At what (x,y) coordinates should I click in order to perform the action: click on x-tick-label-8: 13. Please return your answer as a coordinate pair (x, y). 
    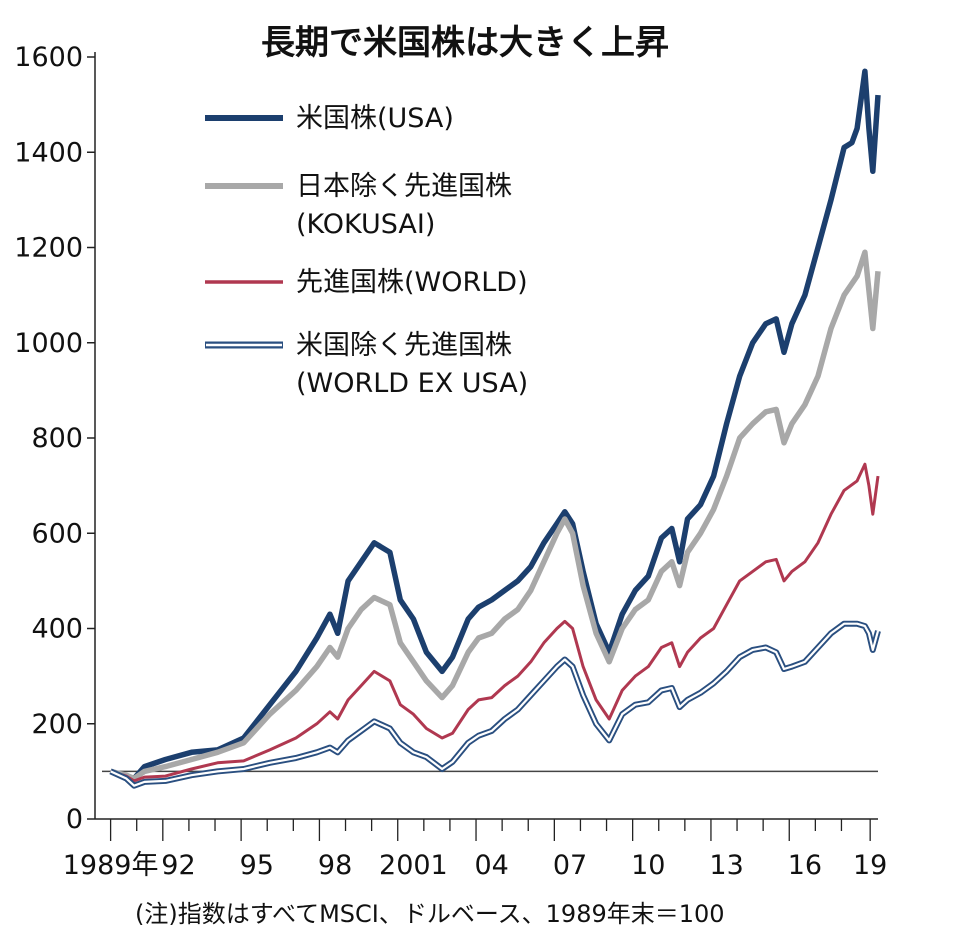
    Looking at the image, I should click on (726, 865).